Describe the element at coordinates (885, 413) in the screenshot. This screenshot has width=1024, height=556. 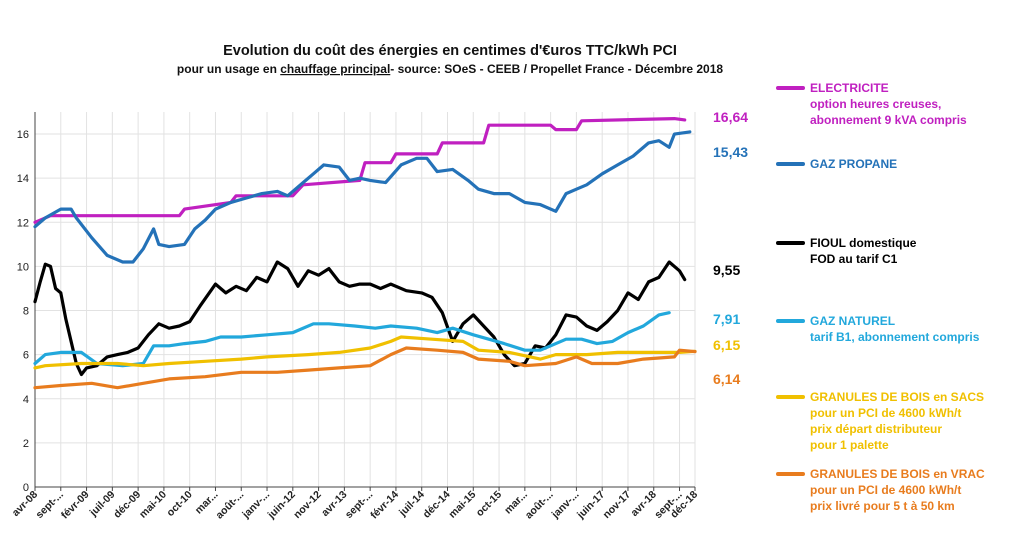
I see `legend-text-granules-de-bois-en-sacs: pour un PCI de 4600 kWh/t` at that location.